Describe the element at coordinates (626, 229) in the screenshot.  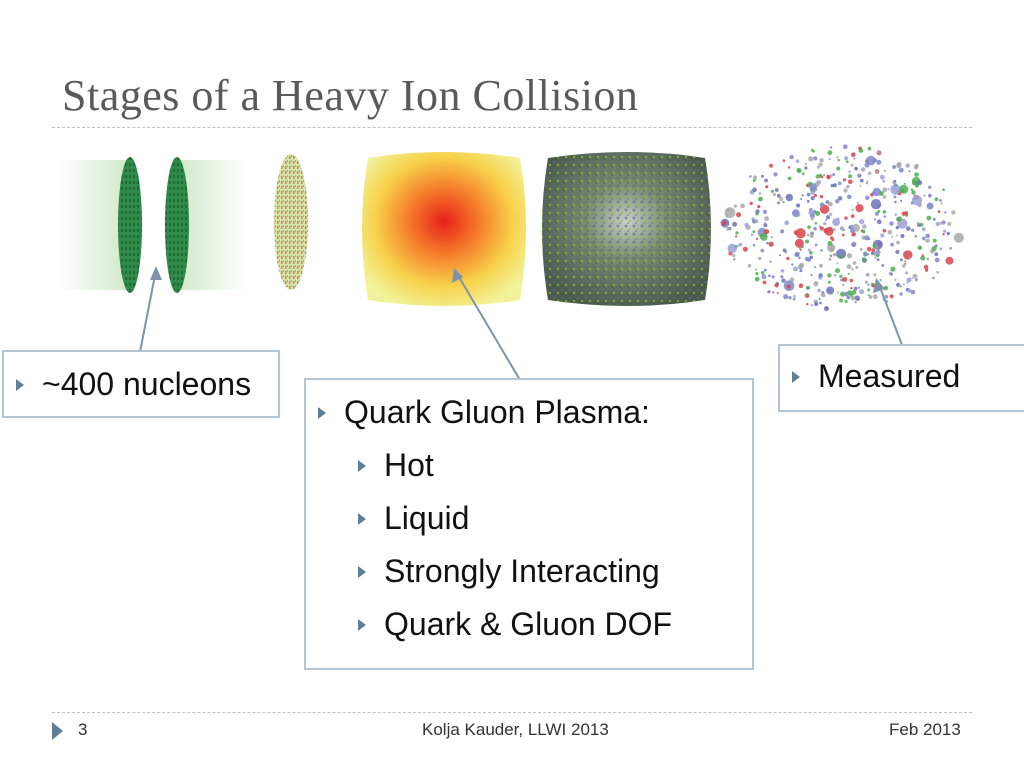
I see `hadronization-stage` at that location.